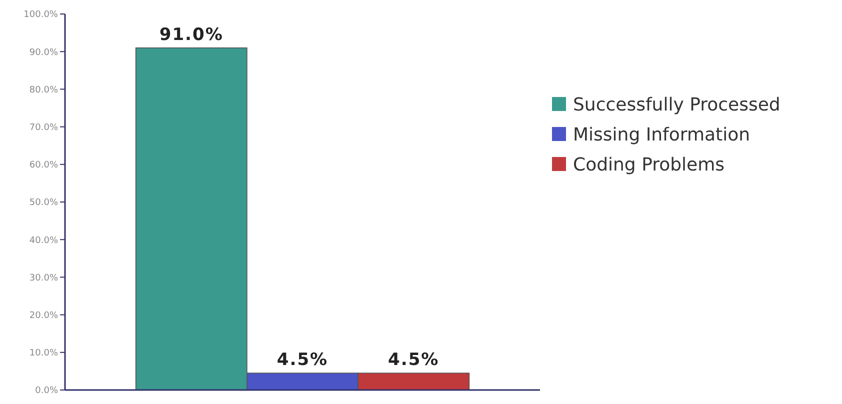 This screenshot has height=404, width=842. I want to click on data-label: 91.0%, so click(191, 34).